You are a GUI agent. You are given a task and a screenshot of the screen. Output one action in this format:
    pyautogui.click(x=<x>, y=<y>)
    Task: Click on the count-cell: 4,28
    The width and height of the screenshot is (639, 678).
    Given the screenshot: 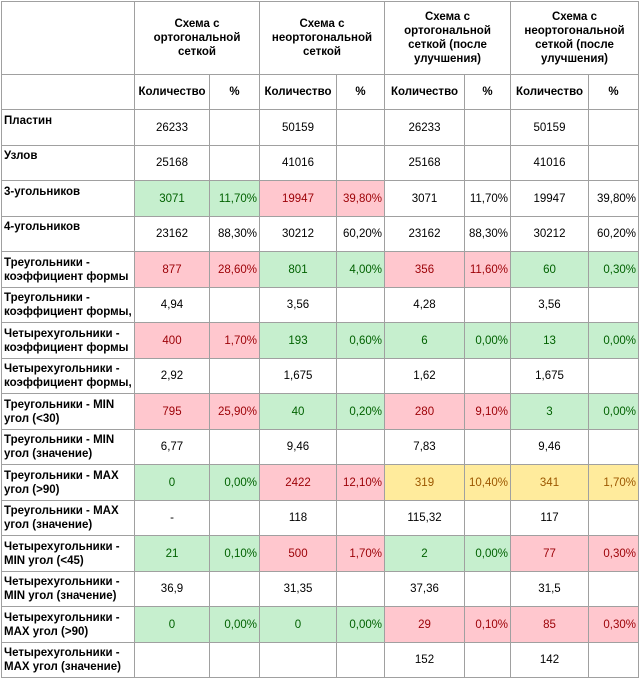 What is the action you would take?
    pyautogui.click(x=424, y=305)
    